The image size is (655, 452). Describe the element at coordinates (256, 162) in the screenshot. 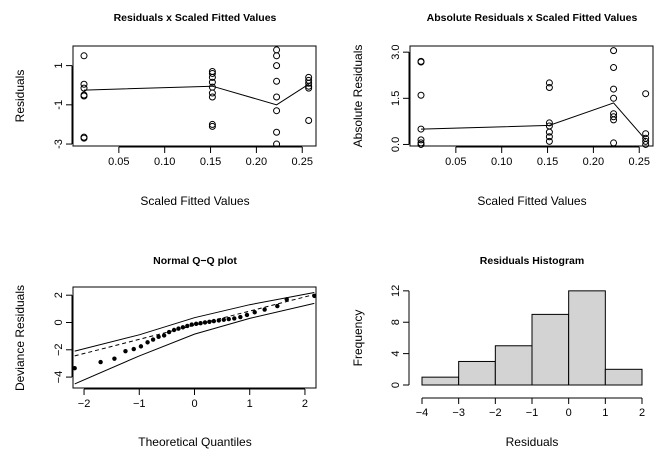

I see `p1-x-tick-label: 0.20` at that location.